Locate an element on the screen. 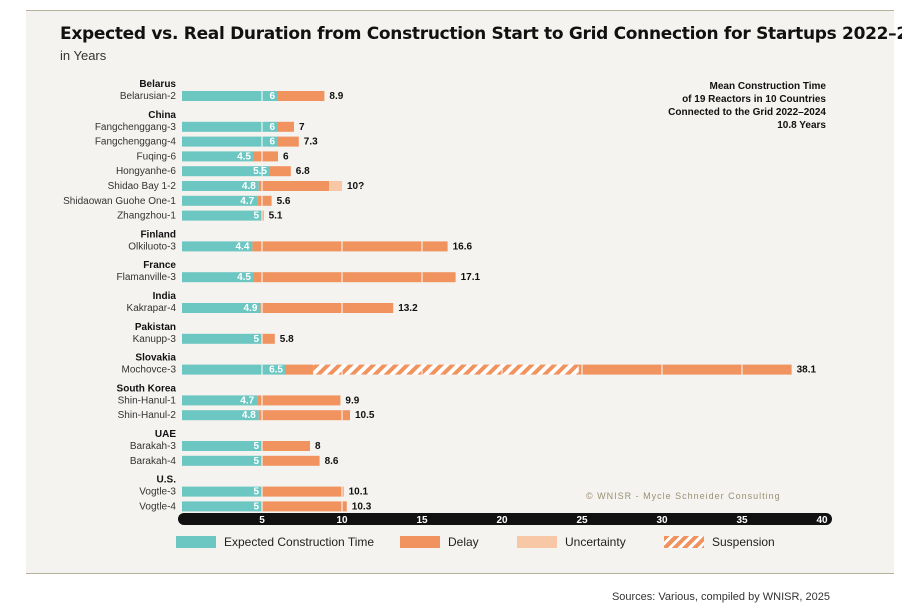  reactor-label: Vogtle-3 is located at coordinates (157, 492).